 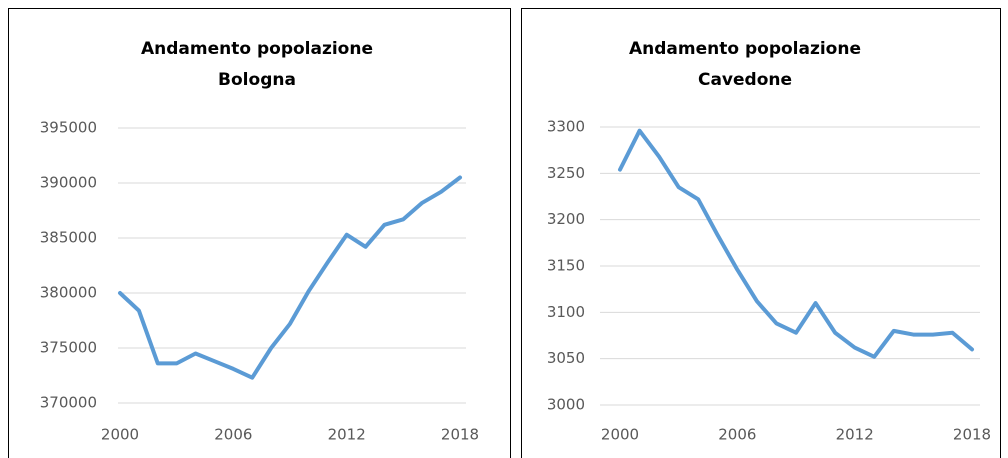 I want to click on y-tick-label: 3000, so click(x=566, y=405).